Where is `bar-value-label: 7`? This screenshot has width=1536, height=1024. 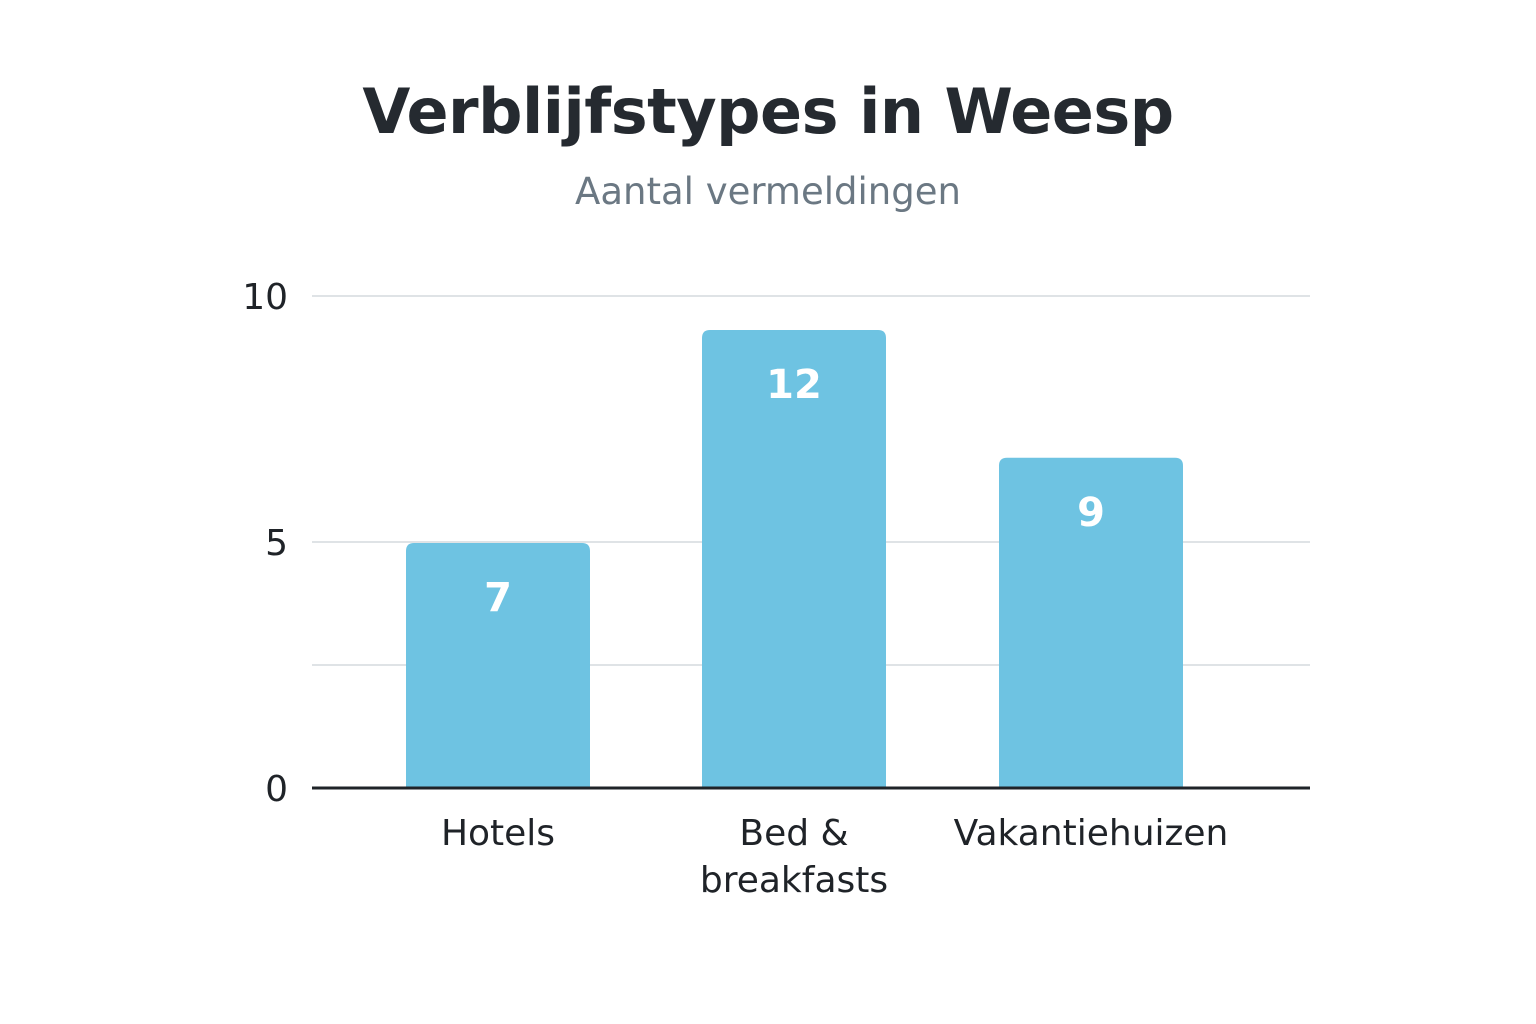 bar-value-label: 7 is located at coordinates (498, 598).